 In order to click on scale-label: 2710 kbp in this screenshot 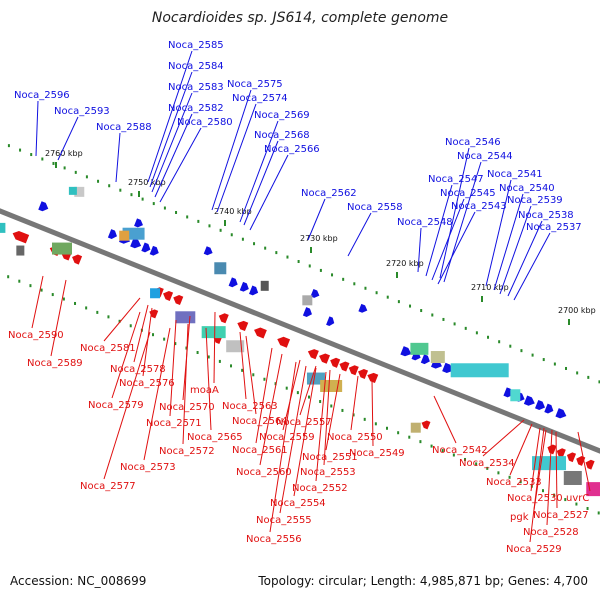, I will do `click(490, 287)`.